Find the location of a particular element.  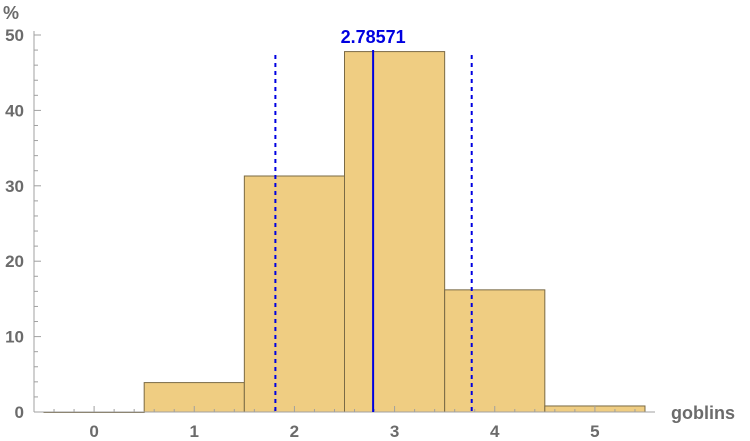

x-tick-label-1: 1 is located at coordinates (194, 431).